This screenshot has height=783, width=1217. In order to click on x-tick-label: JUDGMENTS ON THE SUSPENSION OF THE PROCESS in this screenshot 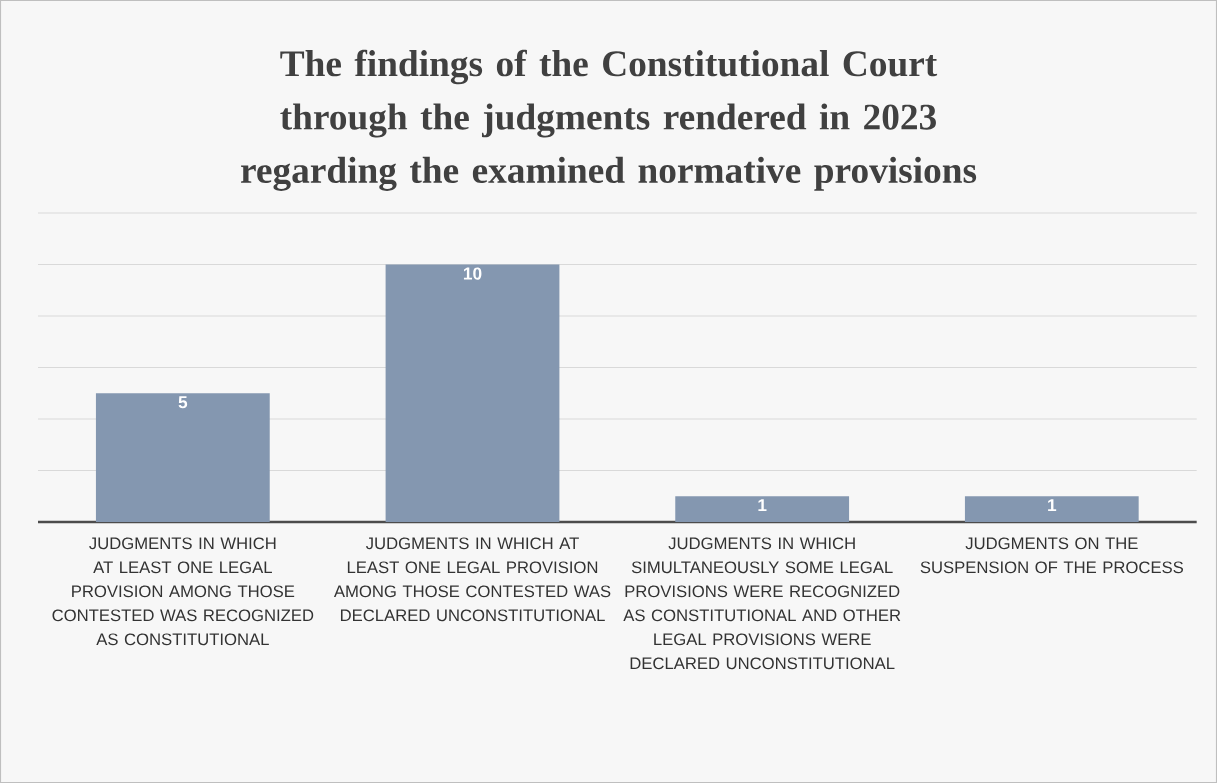, I will do `click(1052, 555)`.